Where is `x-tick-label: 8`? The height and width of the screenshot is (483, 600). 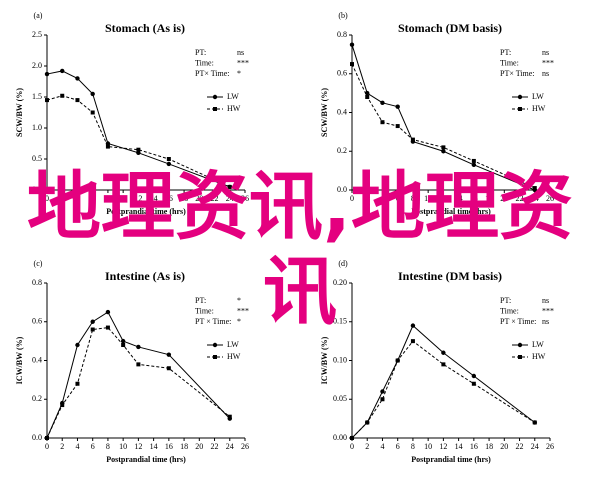 x-tick-label: 8 is located at coordinates (108, 198).